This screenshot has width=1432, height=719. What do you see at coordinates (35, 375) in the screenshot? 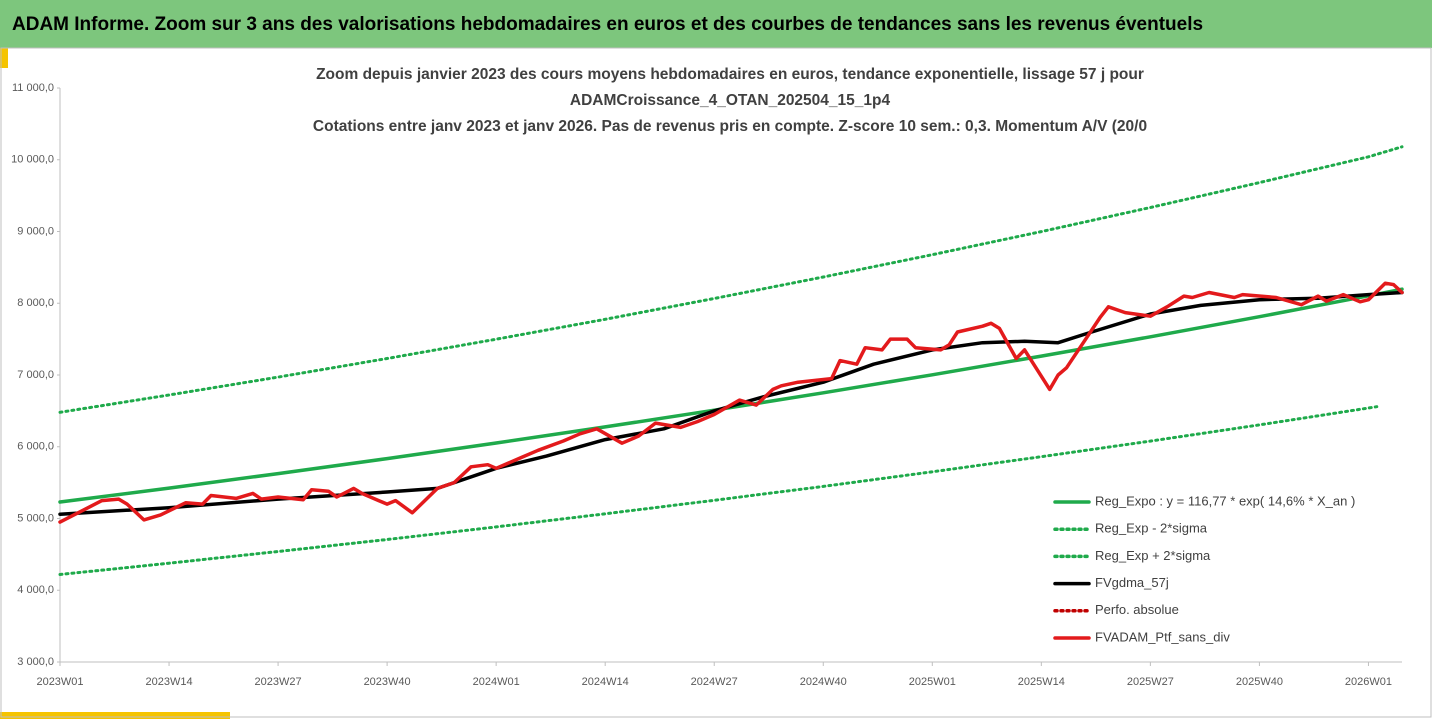
I see `y-tick-label: 7 000,0` at bounding box center [35, 375].